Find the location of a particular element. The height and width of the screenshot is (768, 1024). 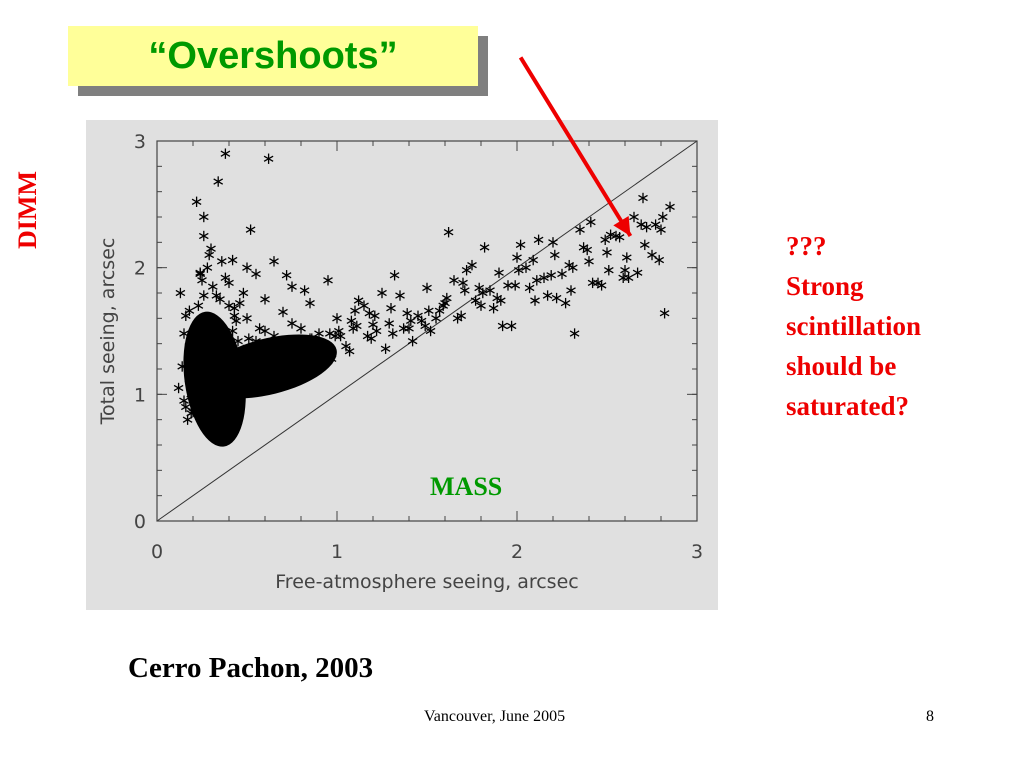

title-box: “Overshoots” is located at coordinates (273, 56).